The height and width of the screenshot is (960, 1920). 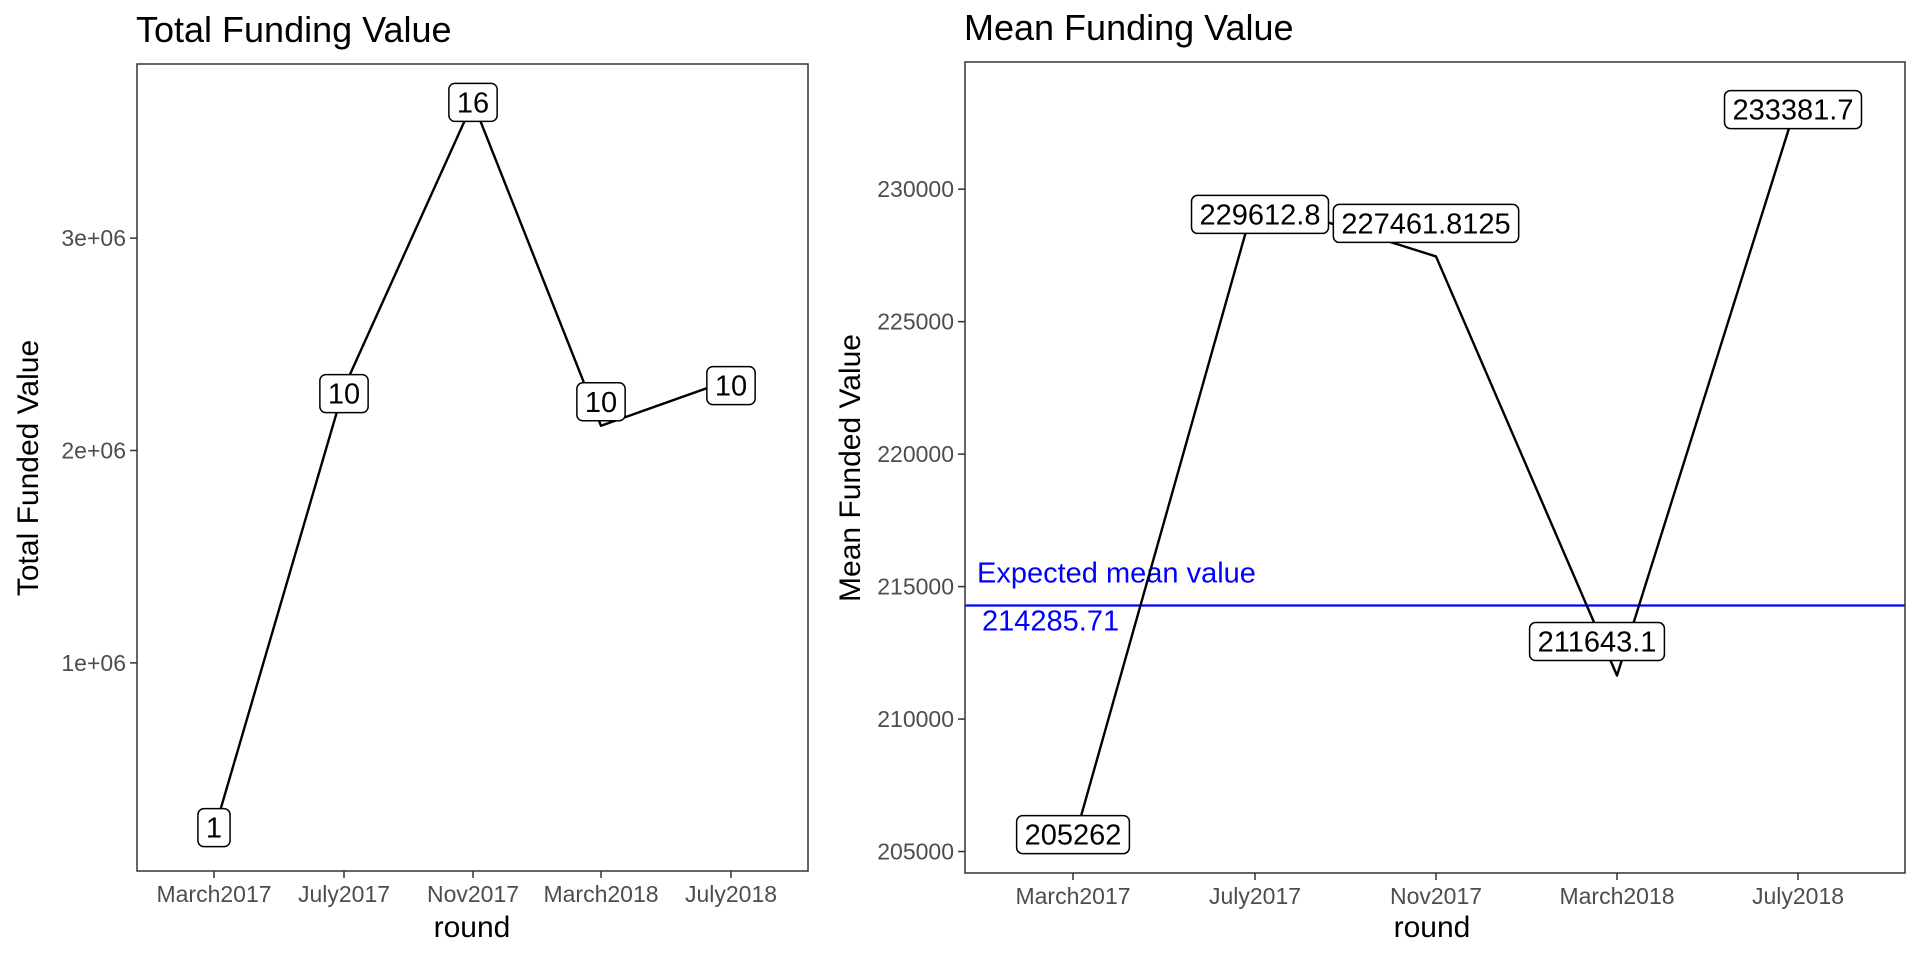 I want to click on reference-line-group: Expected mean value 214285.71, so click(x=1435, y=598).